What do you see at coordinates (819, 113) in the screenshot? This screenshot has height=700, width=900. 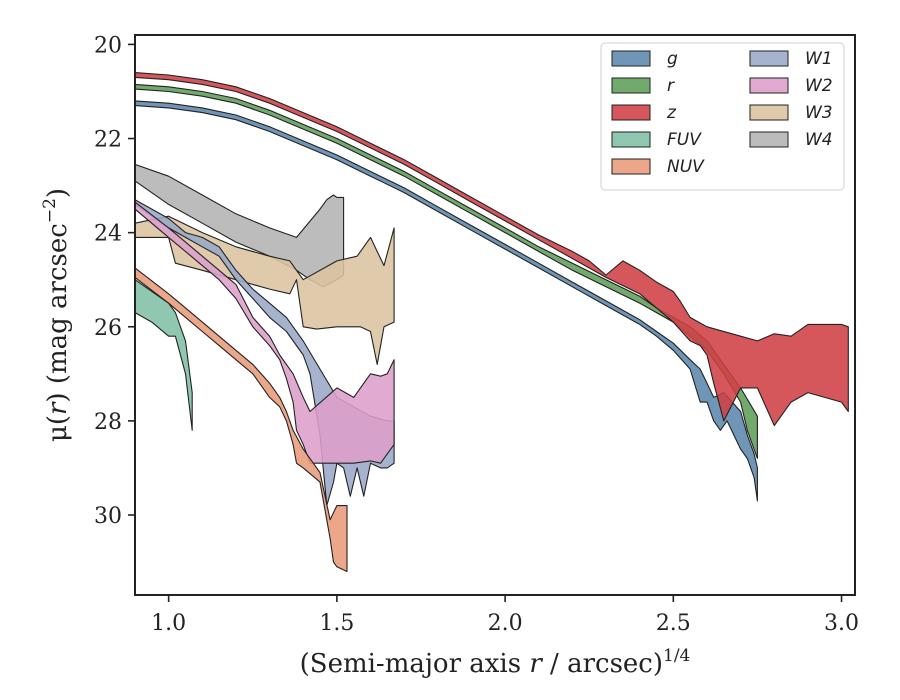 I see `legend-label-w3: W3` at bounding box center [819, 113].